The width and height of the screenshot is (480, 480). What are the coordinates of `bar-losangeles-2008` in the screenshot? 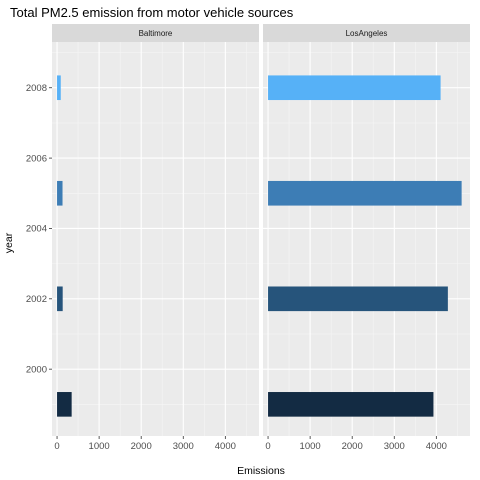 It's located at (354, 88).